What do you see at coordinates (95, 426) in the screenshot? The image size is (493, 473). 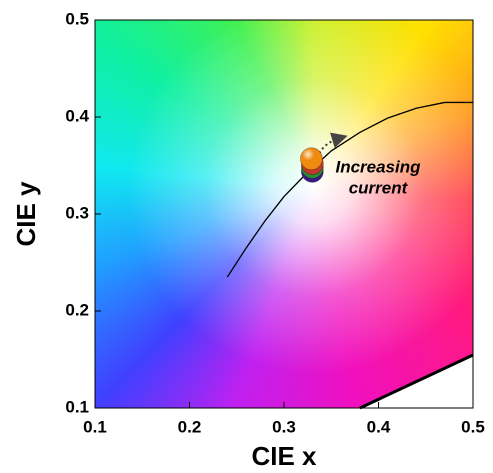 I see `x-tick-label: 0.1` at bounding box center [95, 426].